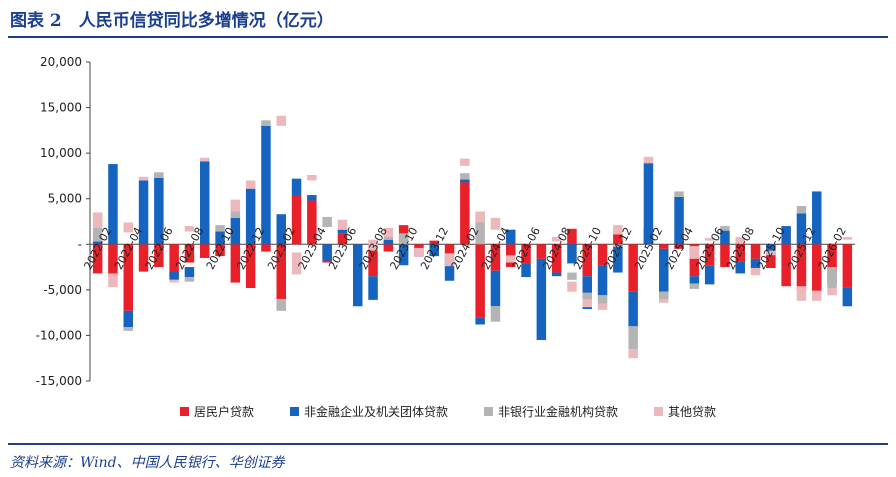  I want to click on y-tick-label: -, so click(80, 244).